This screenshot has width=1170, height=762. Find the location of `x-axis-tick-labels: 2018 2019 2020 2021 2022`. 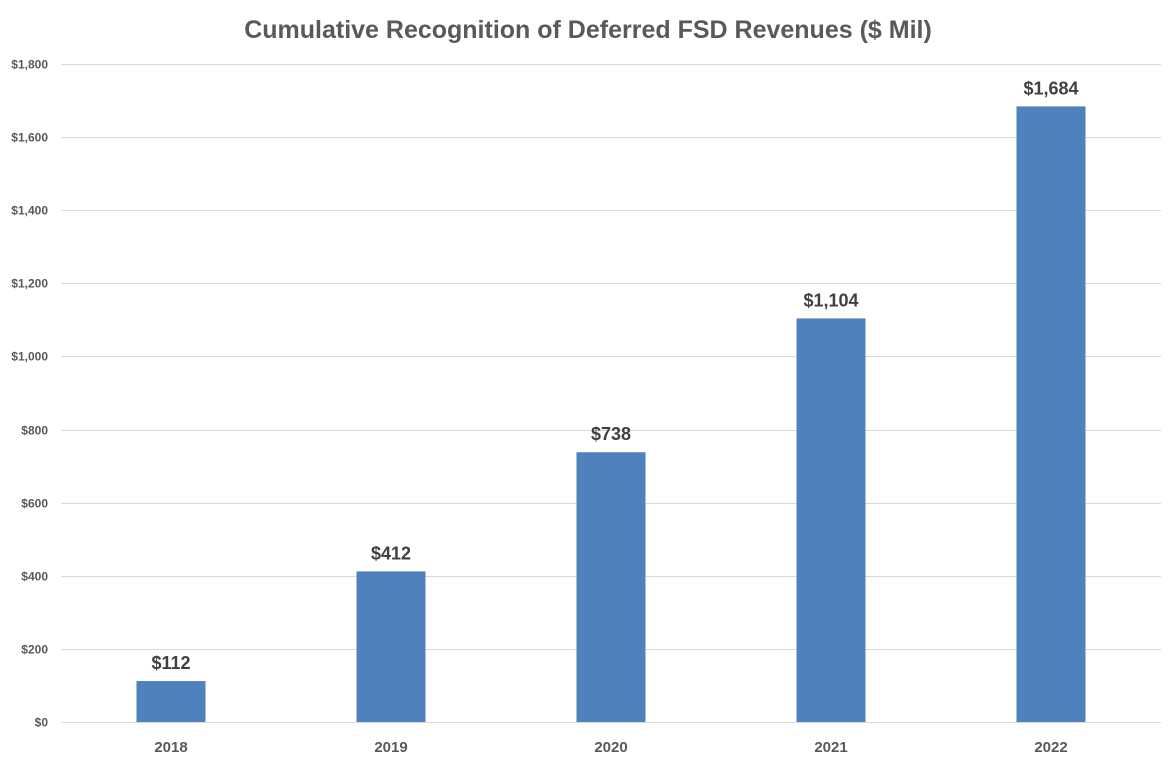

x-axis-tick-labels: 2018 2019 2020 2021 2022 is located at coordinates (610, 747).